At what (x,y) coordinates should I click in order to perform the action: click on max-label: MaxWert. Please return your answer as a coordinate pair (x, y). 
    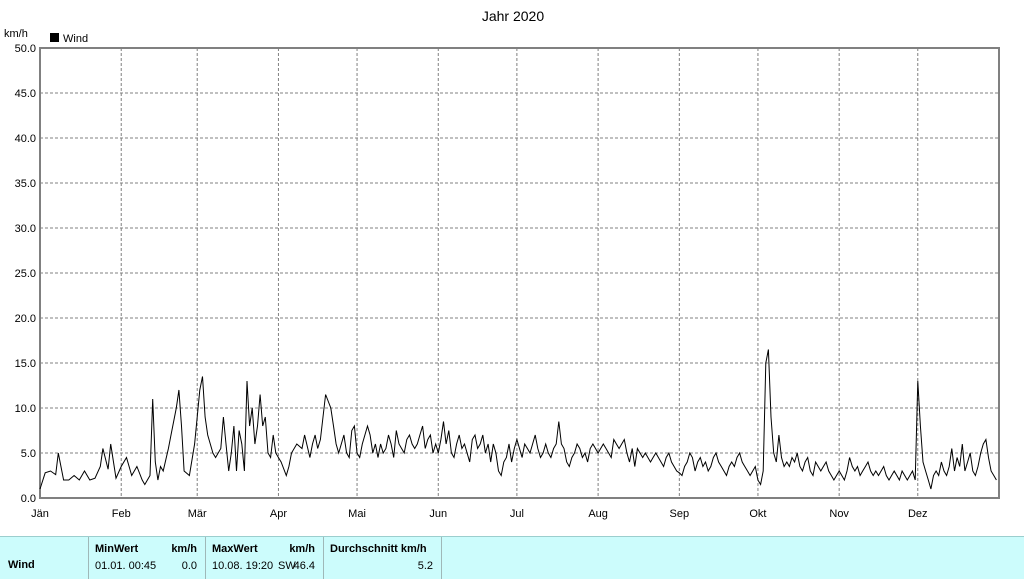
    Looking at the image, I should click on (235, 549).